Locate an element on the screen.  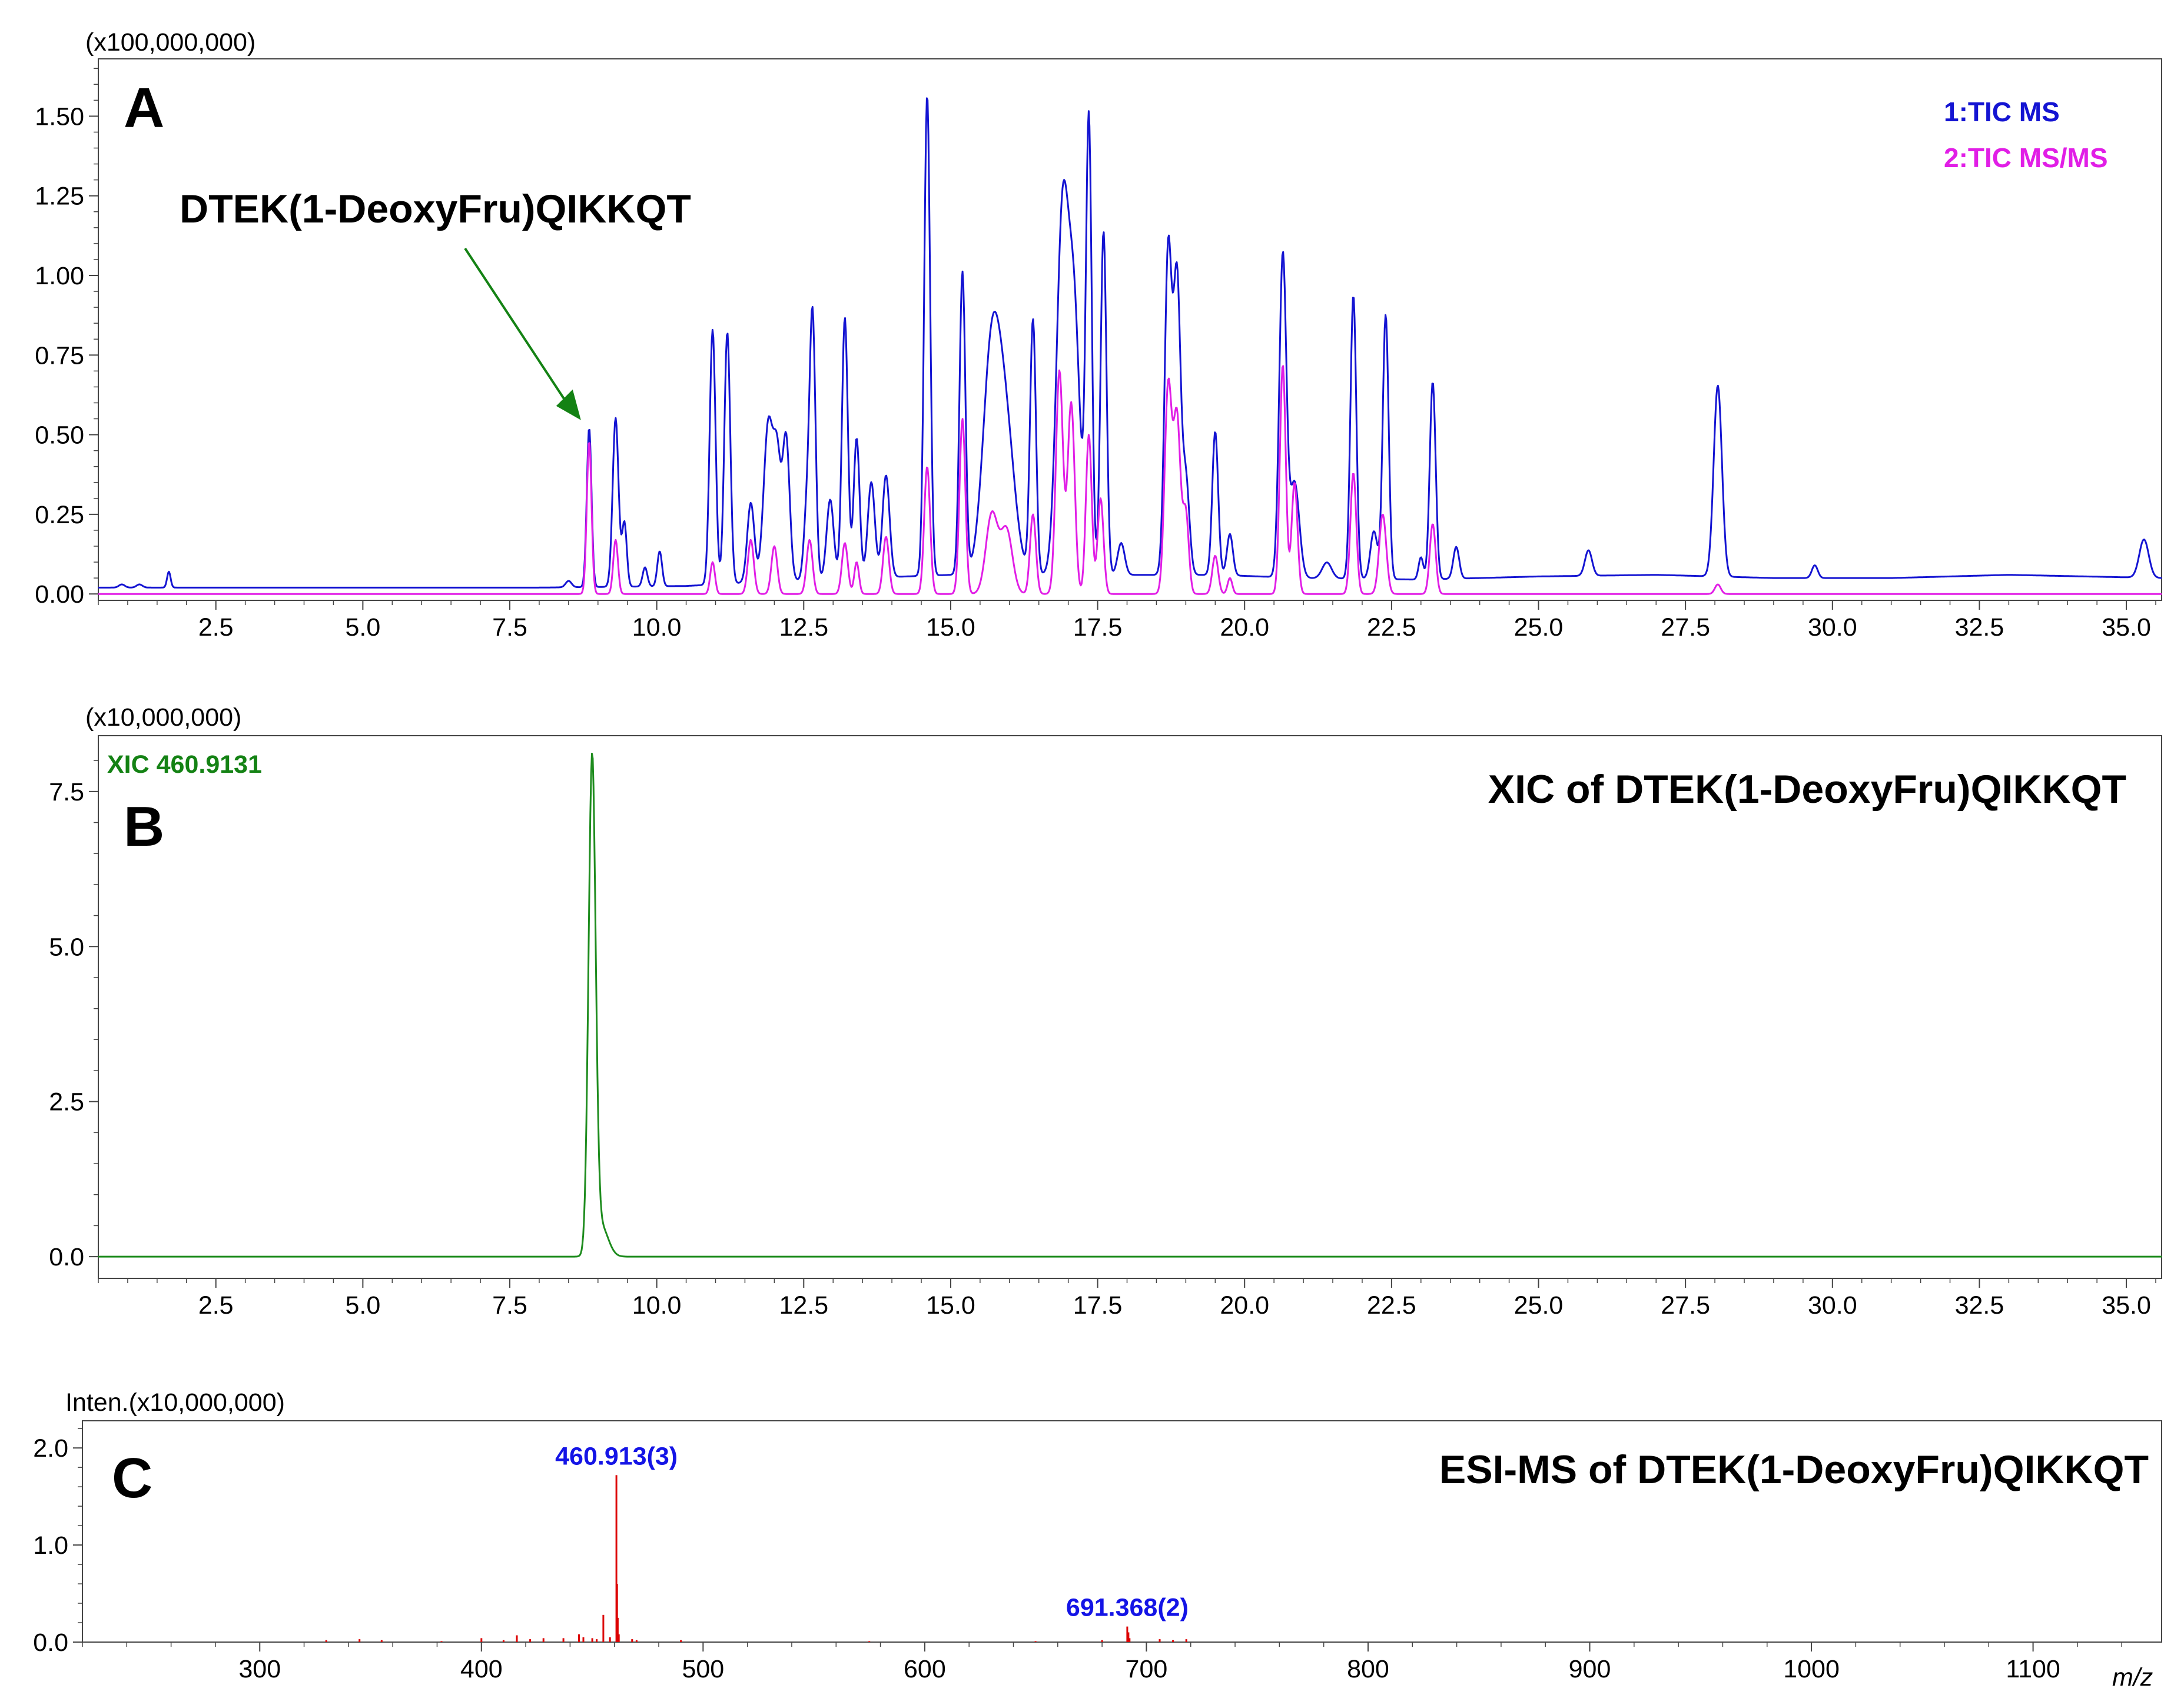
xic-series-label: XIC 460.9131 is located at coordinates (184, 764).